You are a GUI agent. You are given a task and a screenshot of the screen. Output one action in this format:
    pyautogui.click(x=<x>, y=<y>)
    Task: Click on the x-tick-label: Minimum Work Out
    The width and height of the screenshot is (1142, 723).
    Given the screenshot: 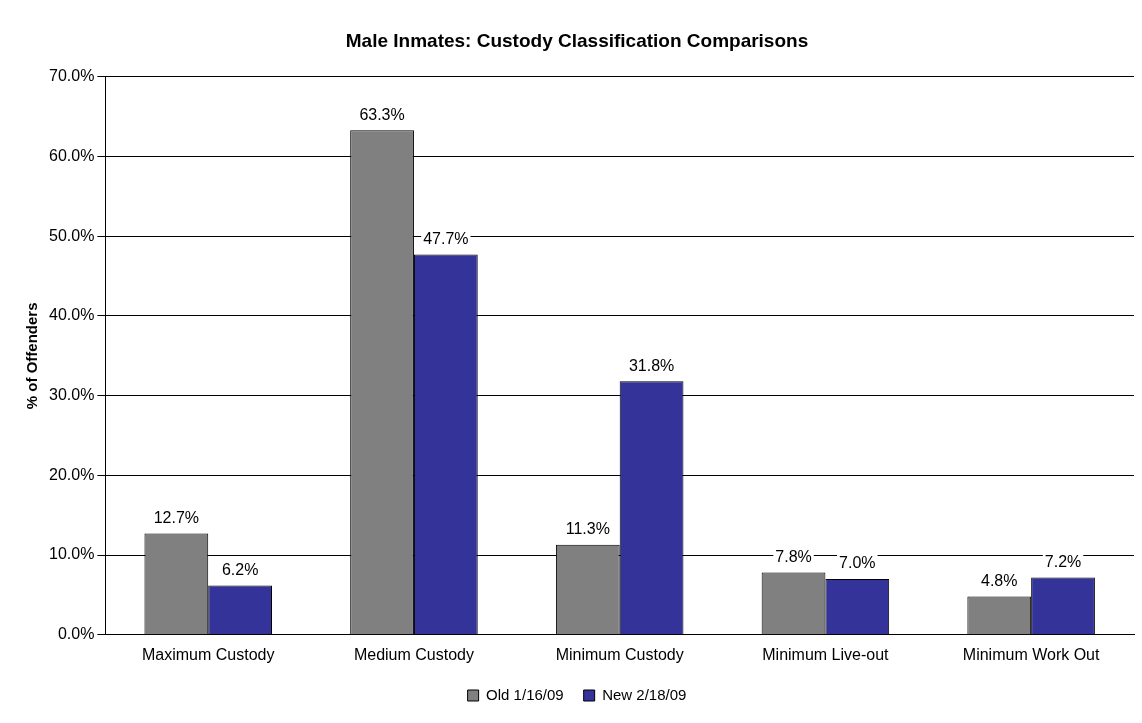 What is the action you would take?
    pyautogui.click(x=1031, y=654)
    